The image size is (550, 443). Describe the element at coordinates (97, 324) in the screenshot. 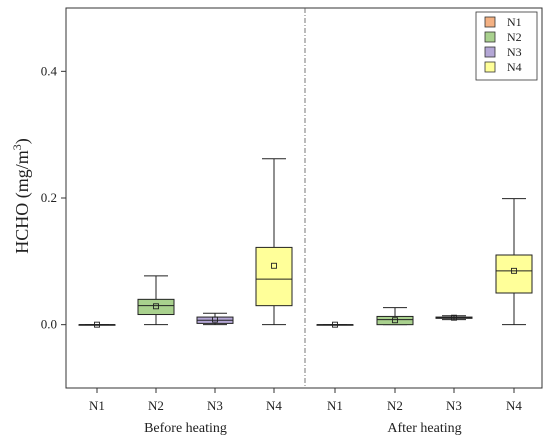

I see `box-mean-marker-before-heating-n1` at that location.